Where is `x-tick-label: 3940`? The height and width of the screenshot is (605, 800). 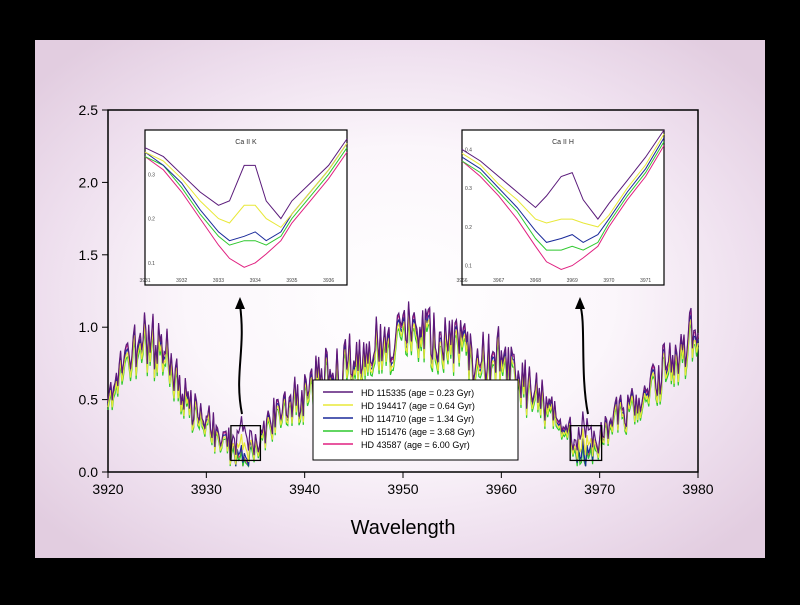 x-tick-label: 3940 is located at coordinates (304, 489).